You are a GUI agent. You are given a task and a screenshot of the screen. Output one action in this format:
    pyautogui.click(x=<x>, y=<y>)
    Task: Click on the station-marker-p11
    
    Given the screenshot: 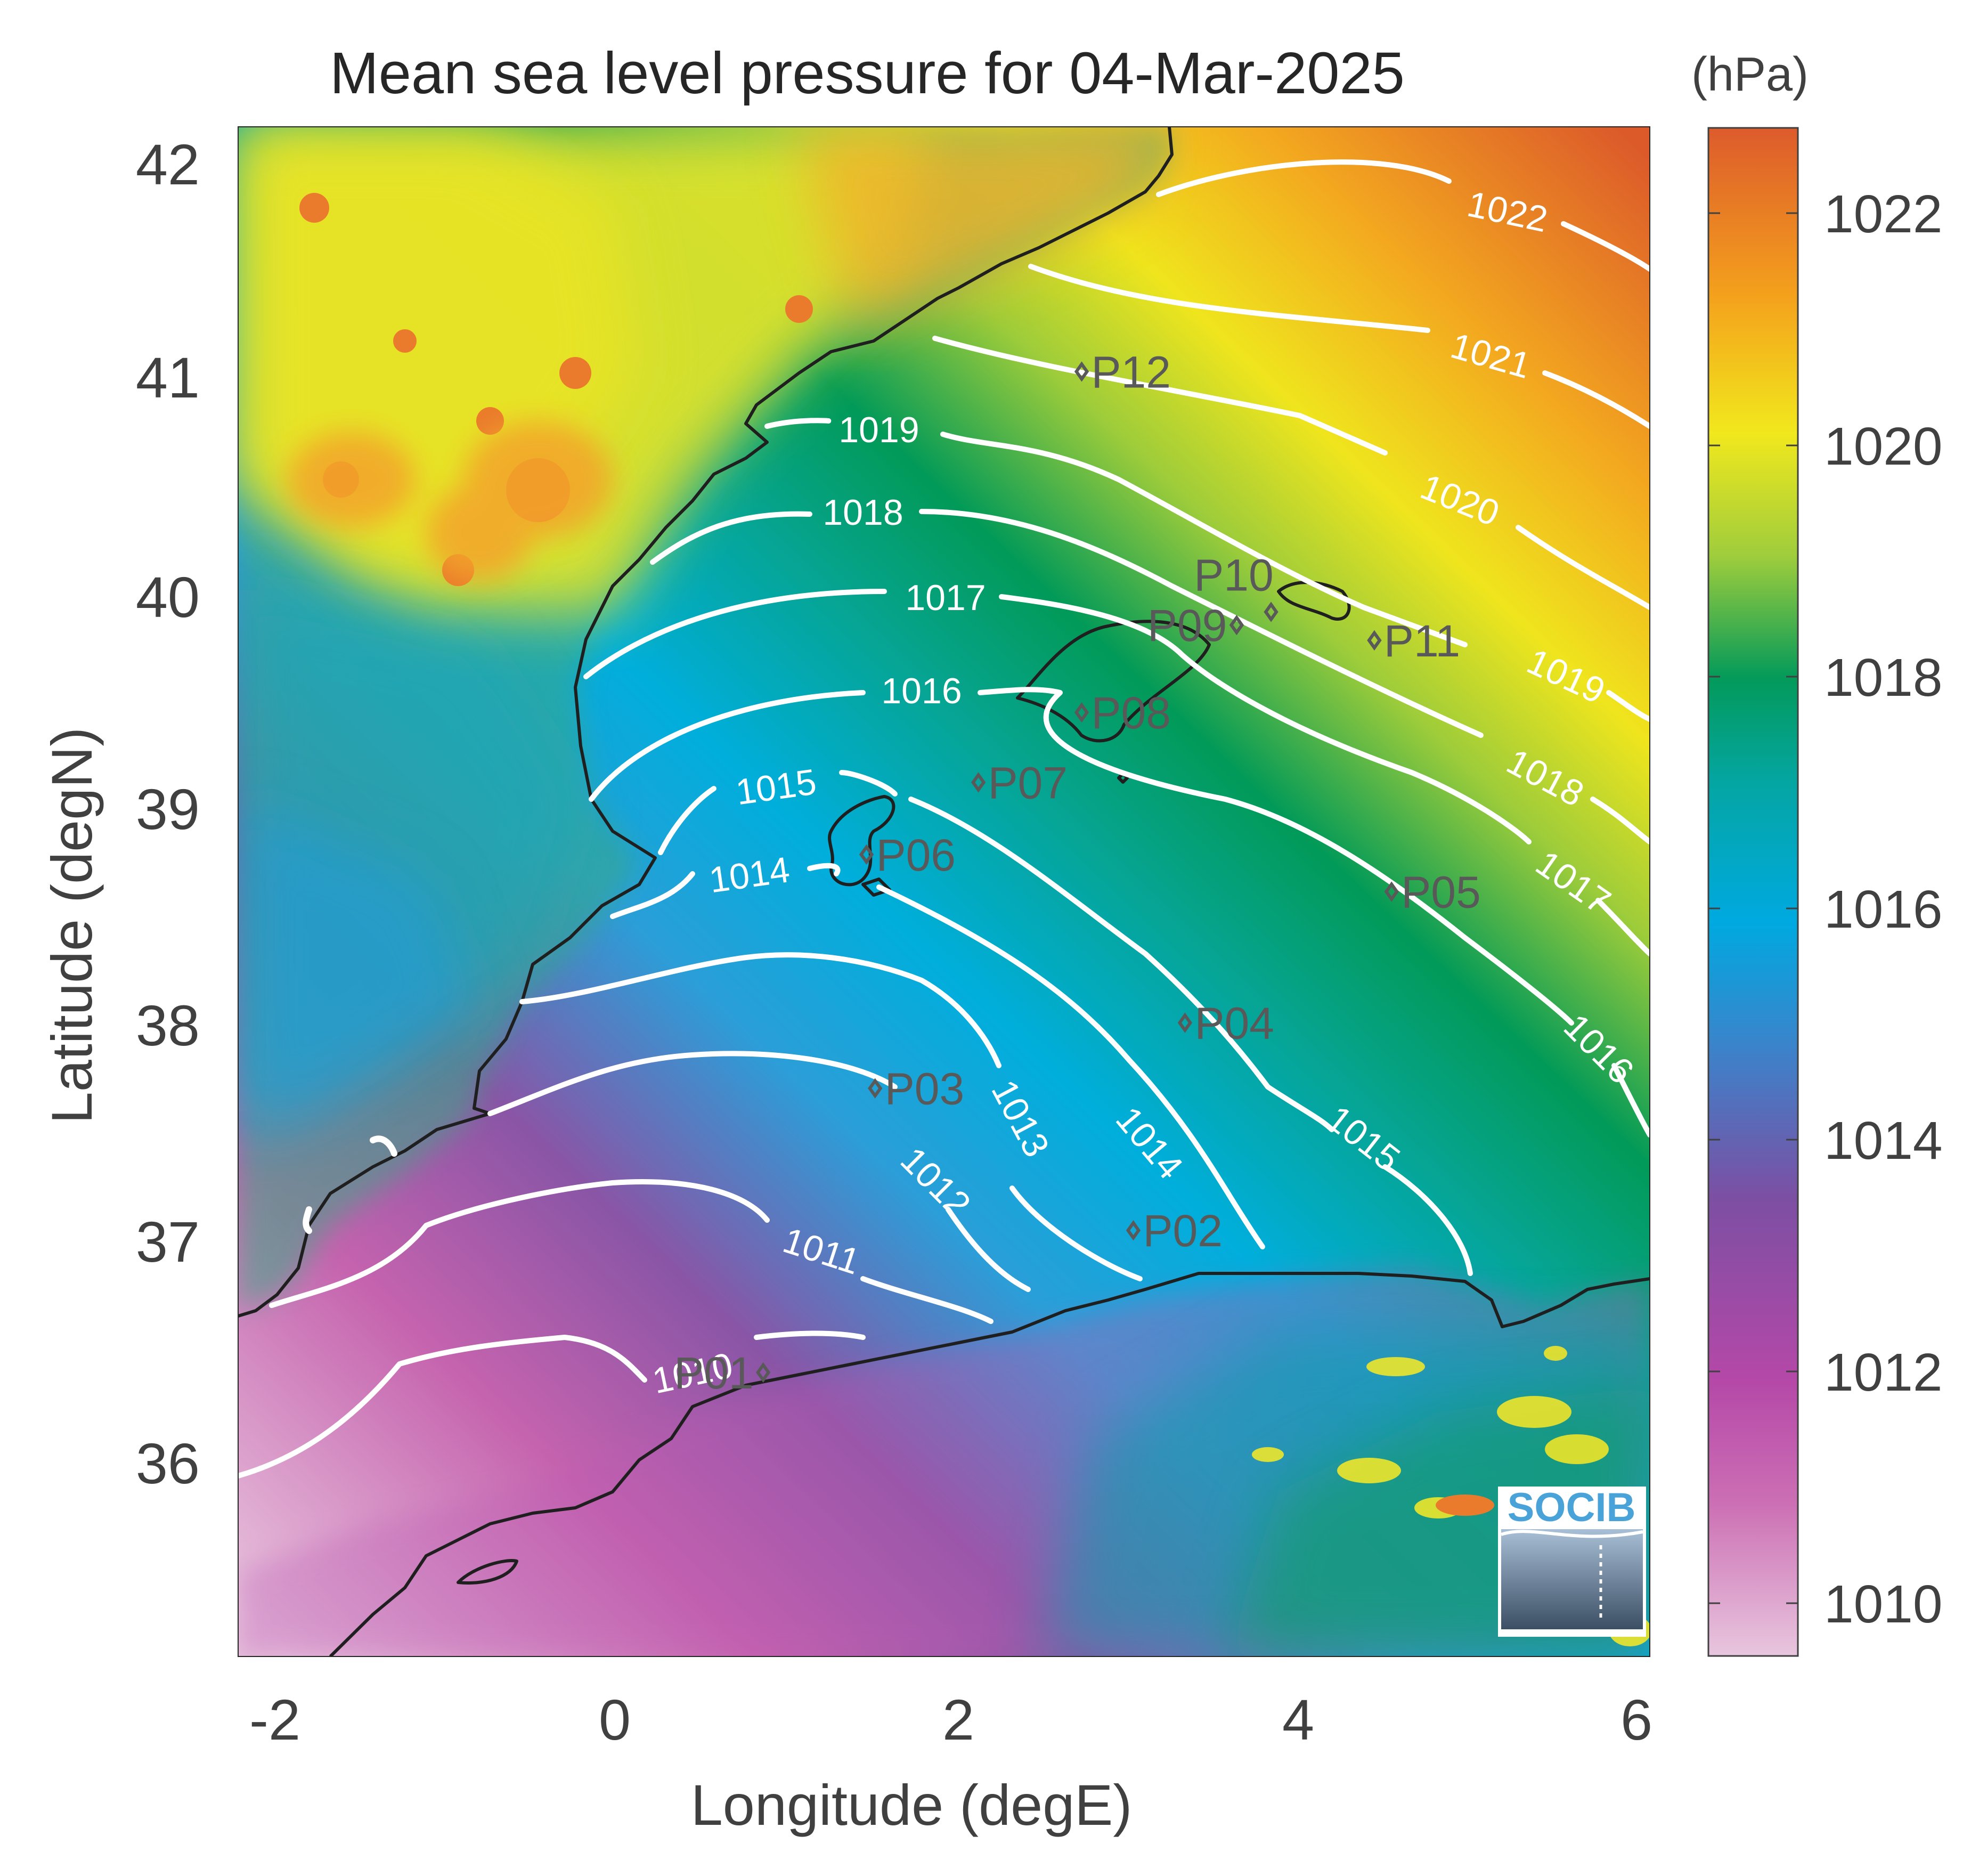 What is the action you would take?
    pyautogui.click(x=1374, y=640)
    